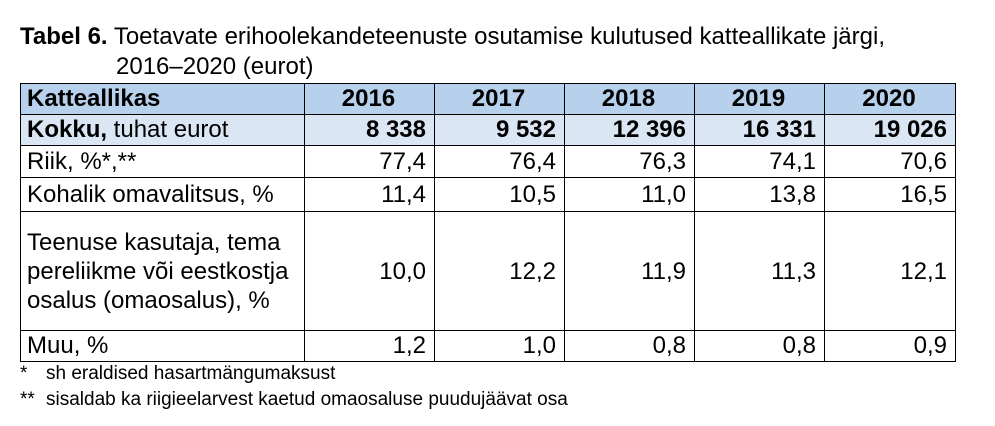 Image resolution: width=995 pixels, height=426 pixels. What do you see at coordinates (67, 129) in the screenshot?
I see `row-label-bold: Kokku,` at bounding box center [67, 129].